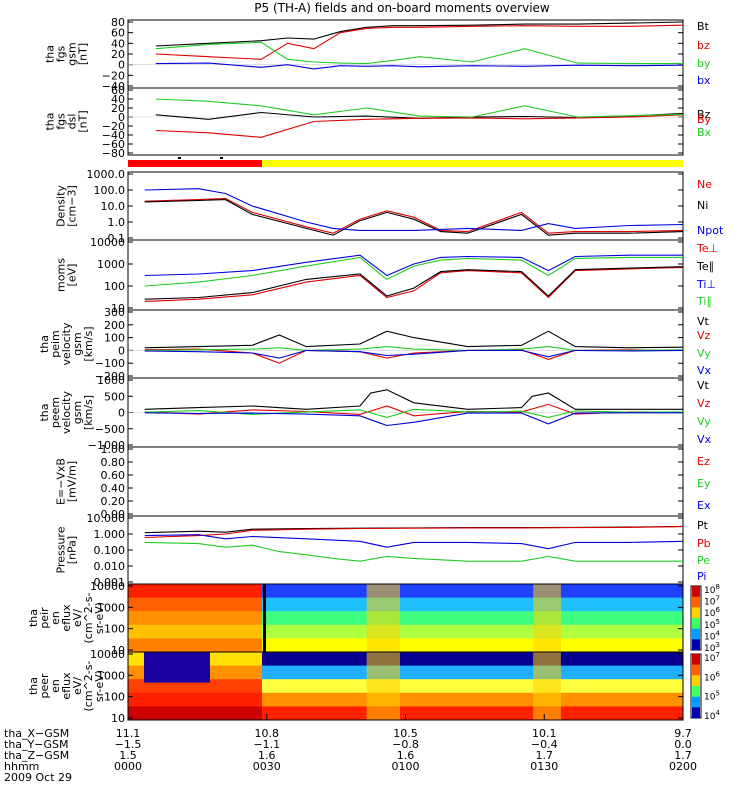  What do you see at coordinates (44, 618) in the screenshot?
I see `y-axis-label: peir` at bounding box center [44, 618].